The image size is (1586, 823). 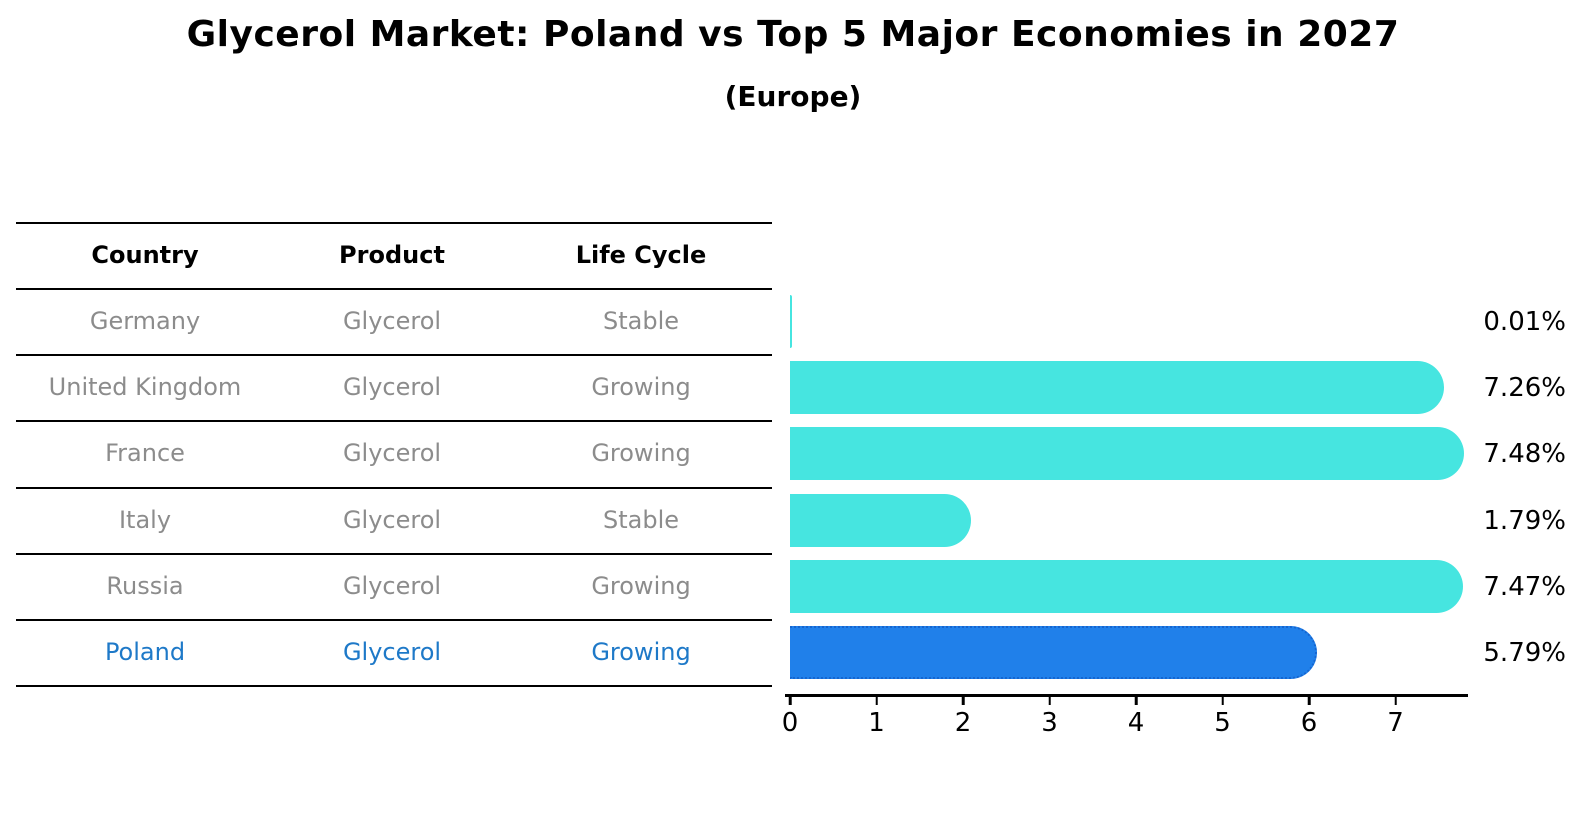 I want to click on table-row: Germany Glycerol Stable, so click(x=394, y=321).